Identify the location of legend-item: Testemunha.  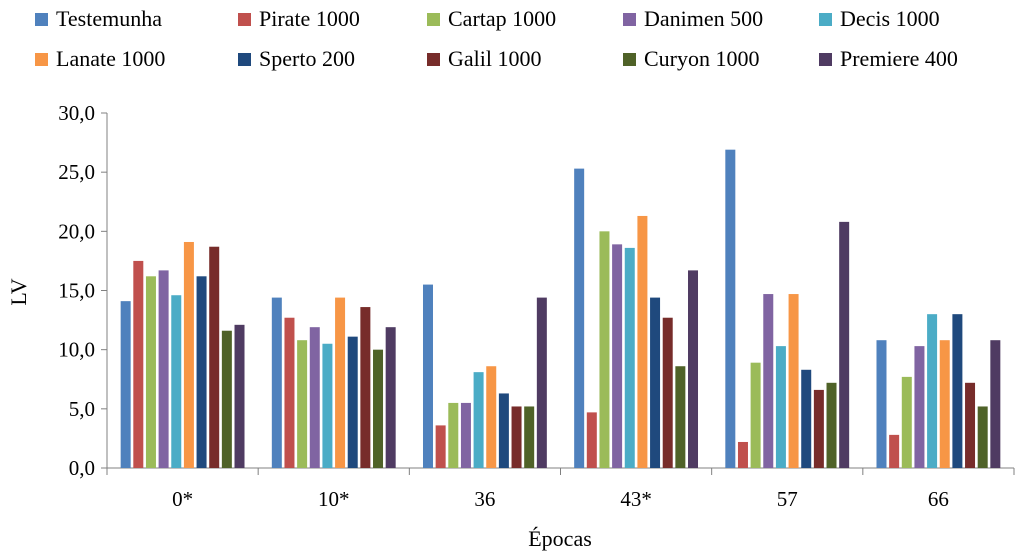
(98, 18).